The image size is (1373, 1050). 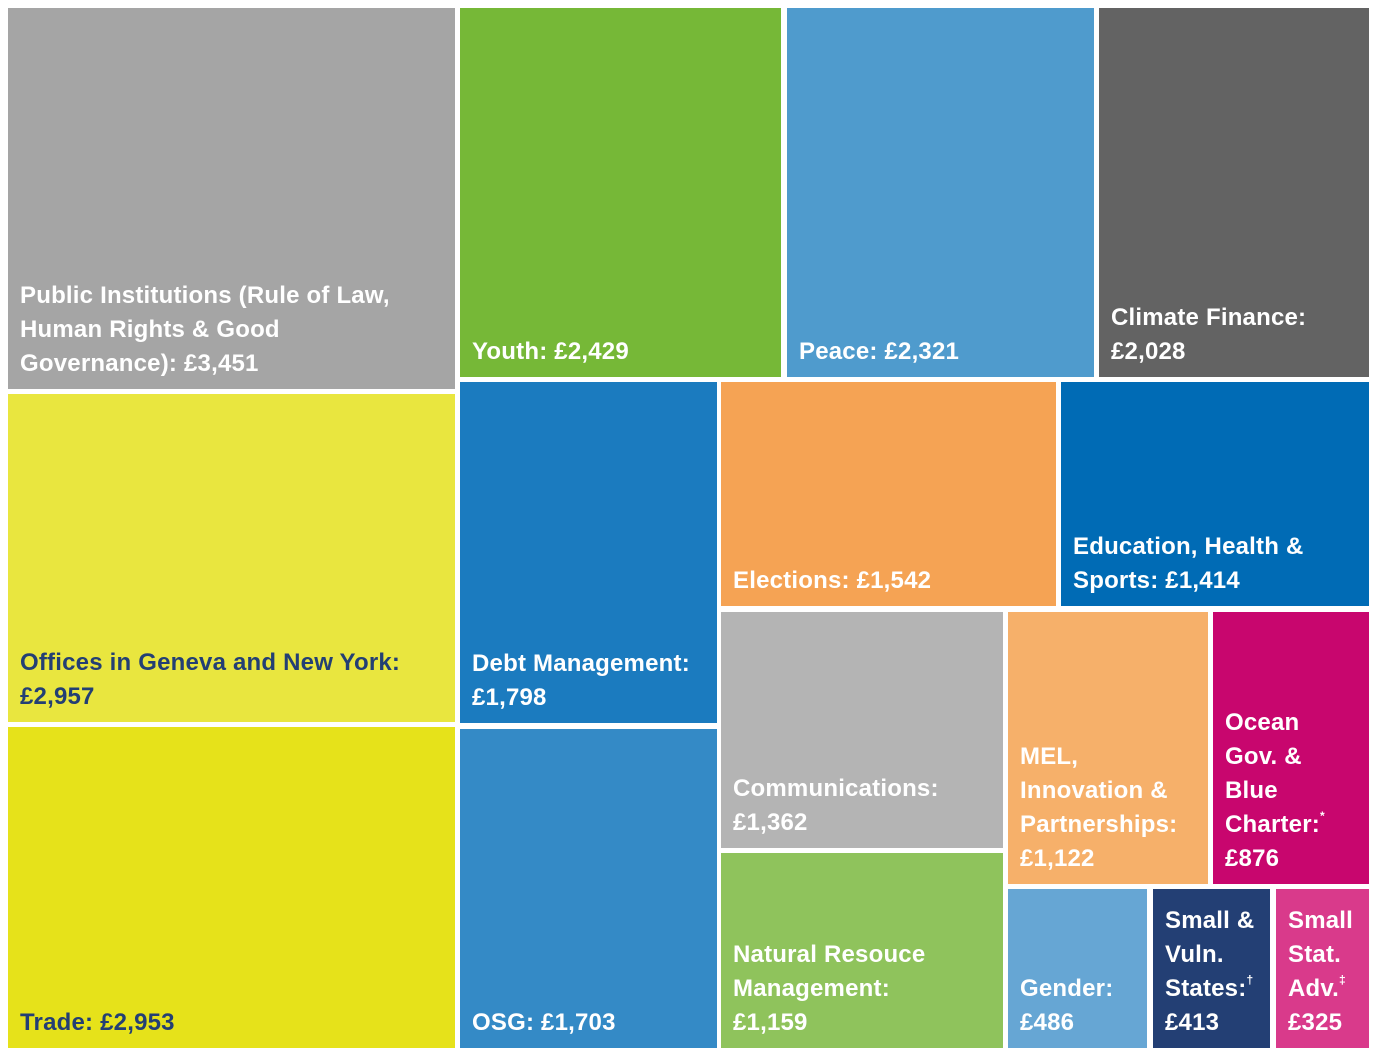 What do you see at coordinates (1192, 1022) in the screenshot?
I see `value-label: £413` at bounding box center [1192, 1022].